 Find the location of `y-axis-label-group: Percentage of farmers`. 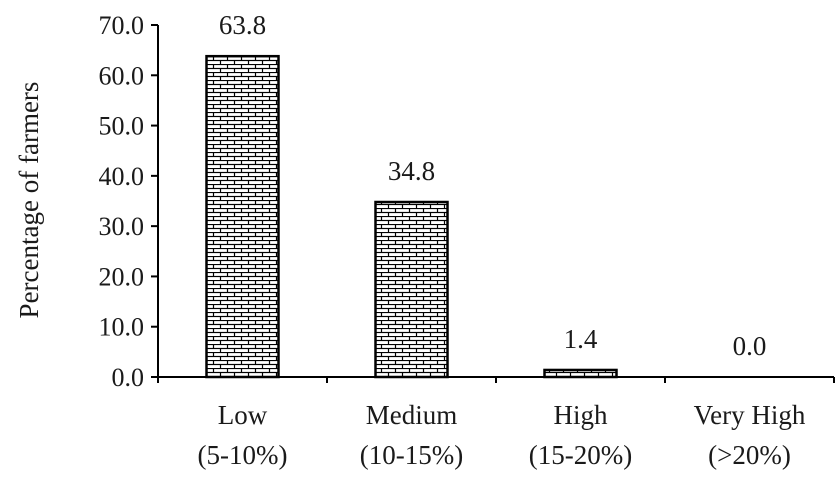

y-axis-label-group: Percentage of farmers is located at coordinates (29, 200).